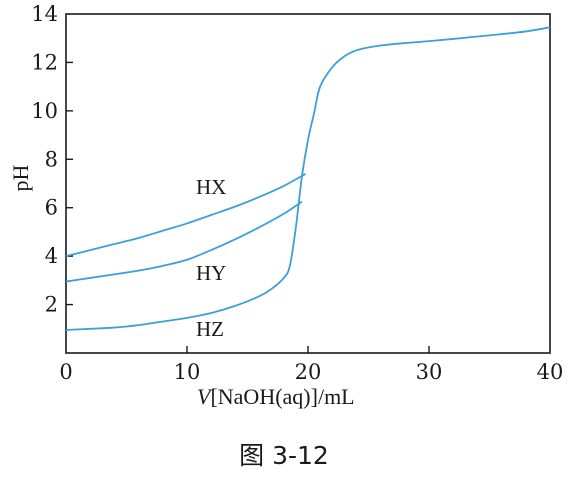  What do you see at coordinates (205, 396) in the screenshot?
I see `x-axis-title-variable: V` at bounding box center [205, 396].